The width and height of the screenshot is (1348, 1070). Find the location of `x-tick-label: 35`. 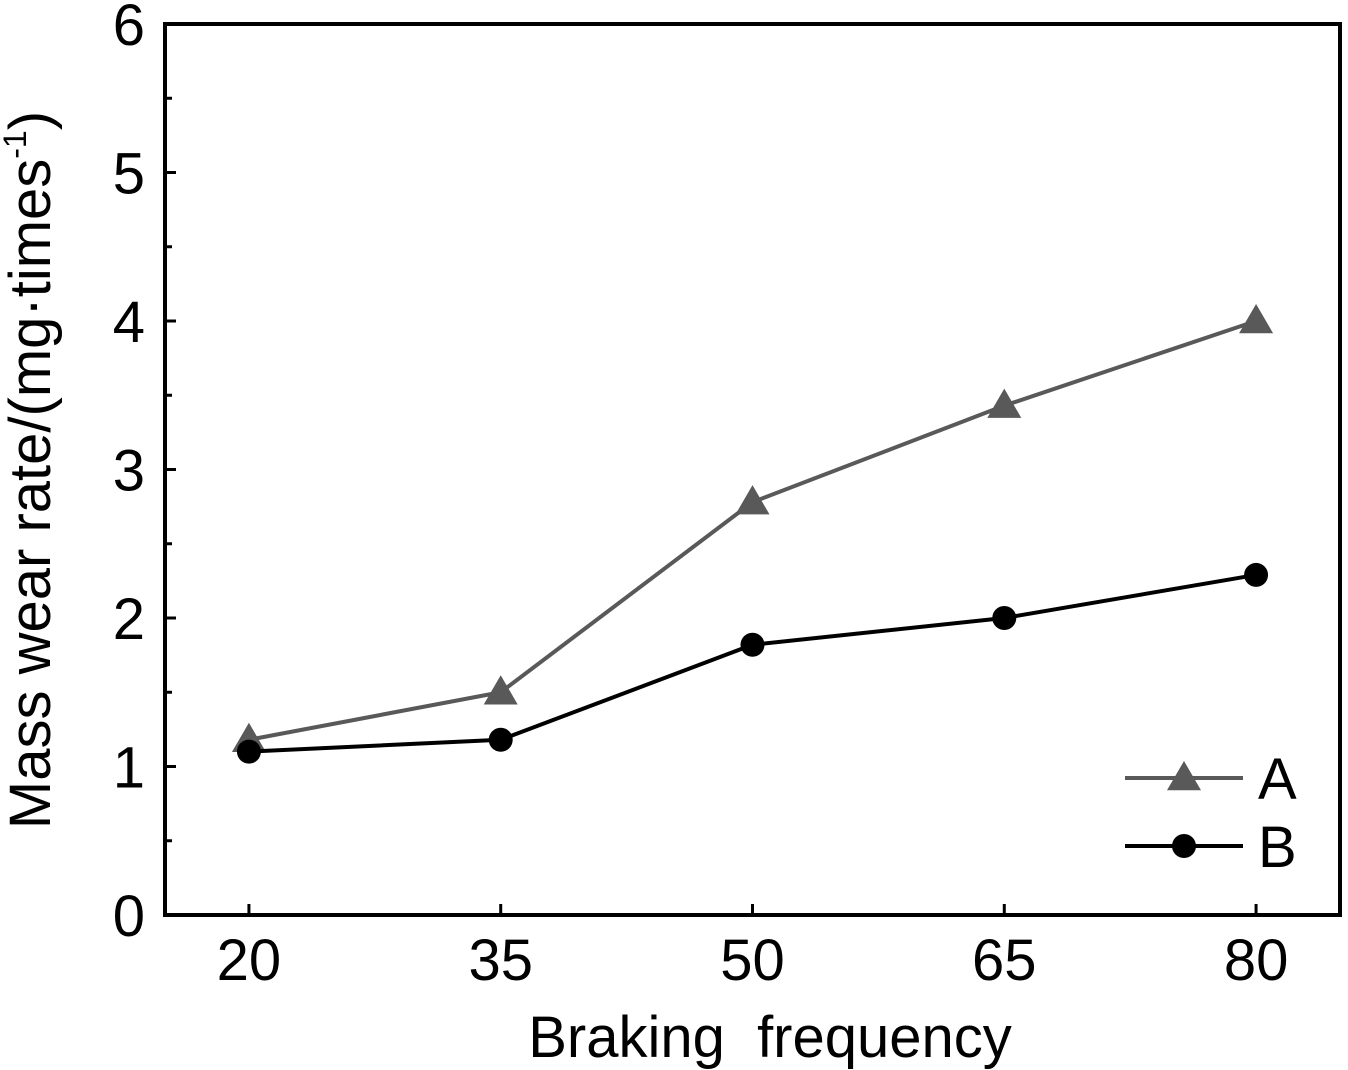

x-tick-label: 35 is located at coordinates (500, 960).